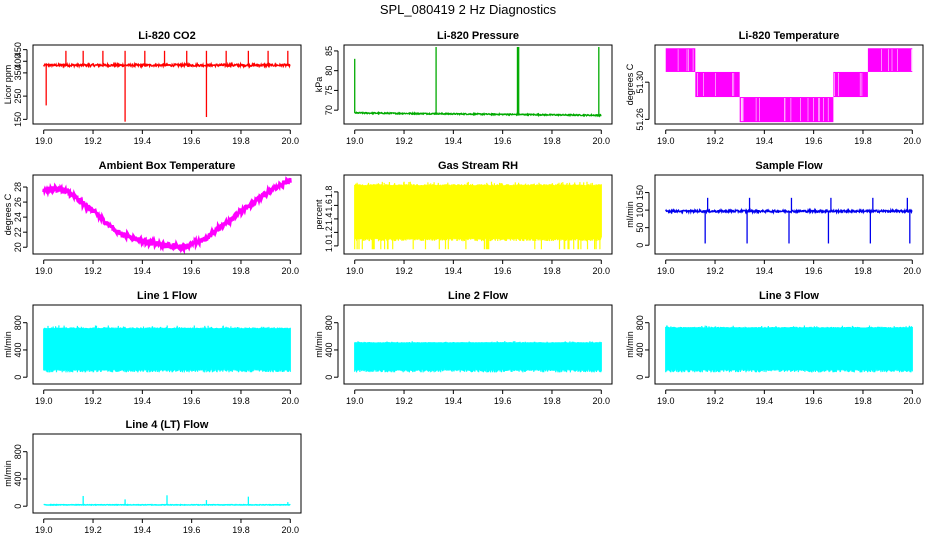  What do you see at coordinates (329, 349) in the screenshot?
I see `y-tick-label: 400` at bounding box center [329, 349].